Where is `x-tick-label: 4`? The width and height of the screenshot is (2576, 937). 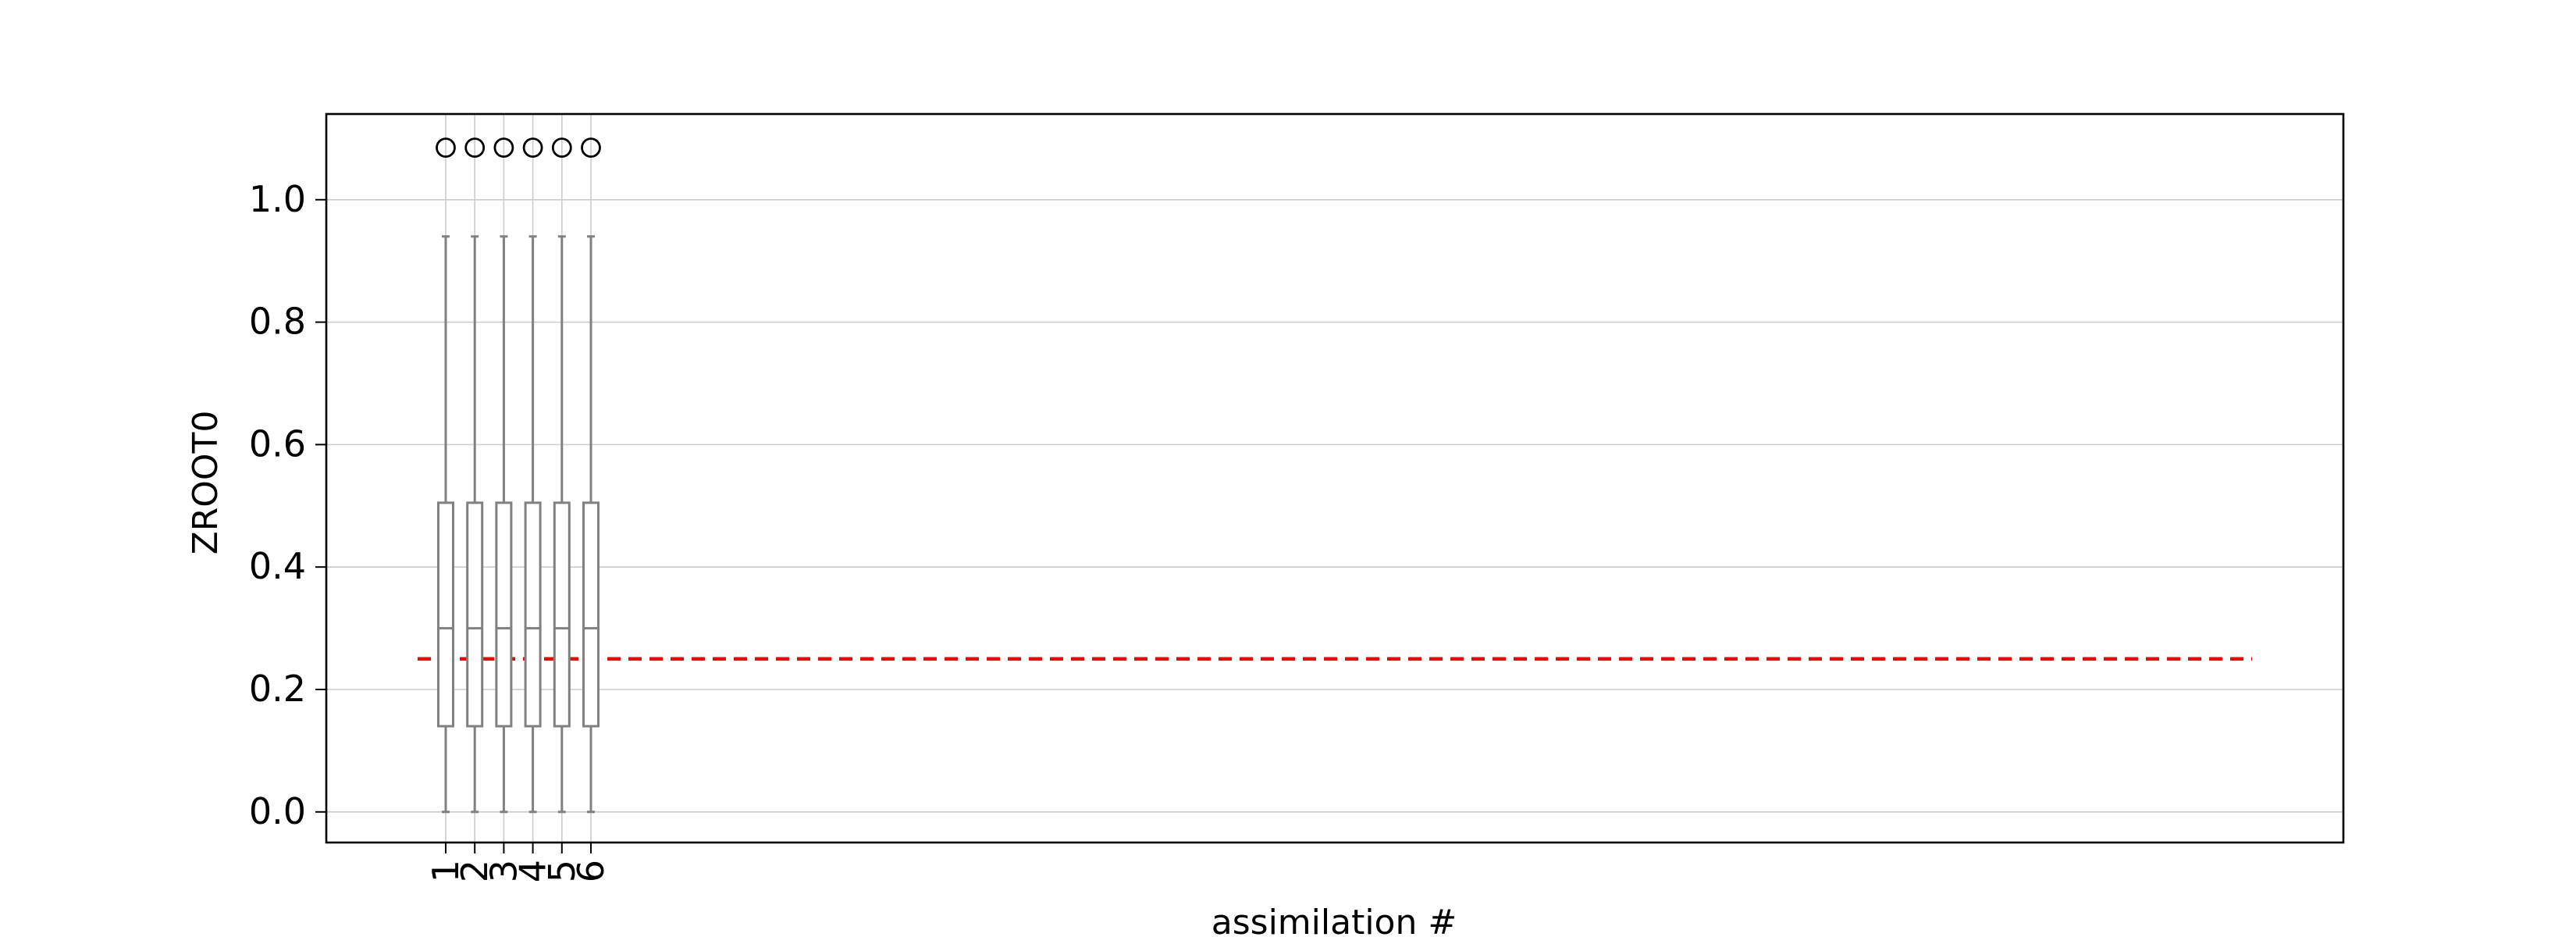
x-tick-label: 4 is located at coordinates (533, 871).